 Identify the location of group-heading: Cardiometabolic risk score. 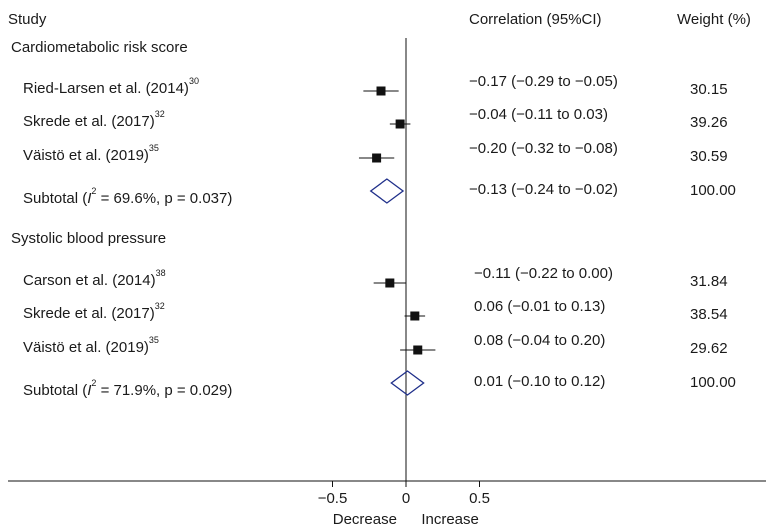
(99, 47).